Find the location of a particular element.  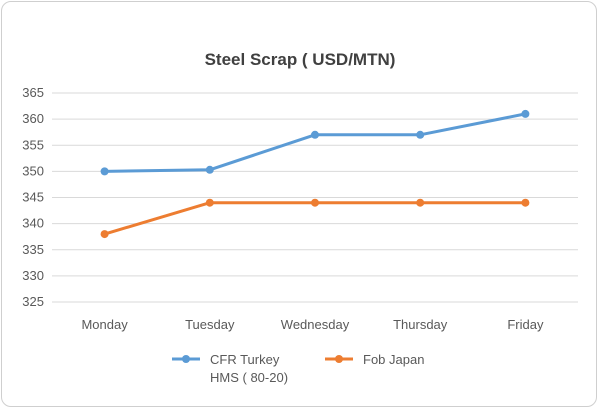

chart-title: Steel Scrap ( USD/MTN) is located at coordinates (300, 59).